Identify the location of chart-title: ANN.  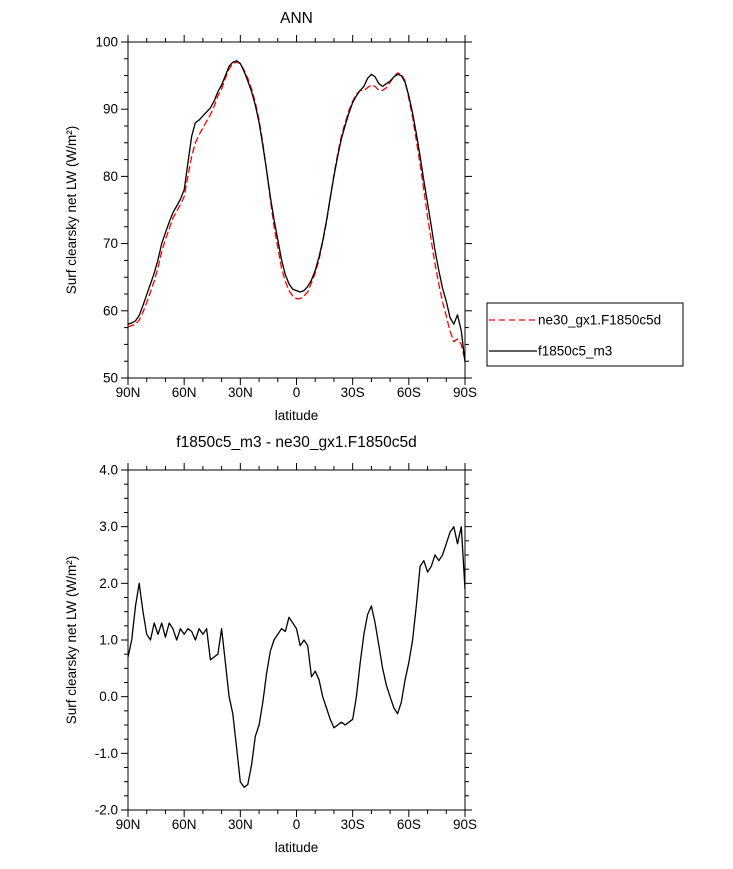
(296, 18).